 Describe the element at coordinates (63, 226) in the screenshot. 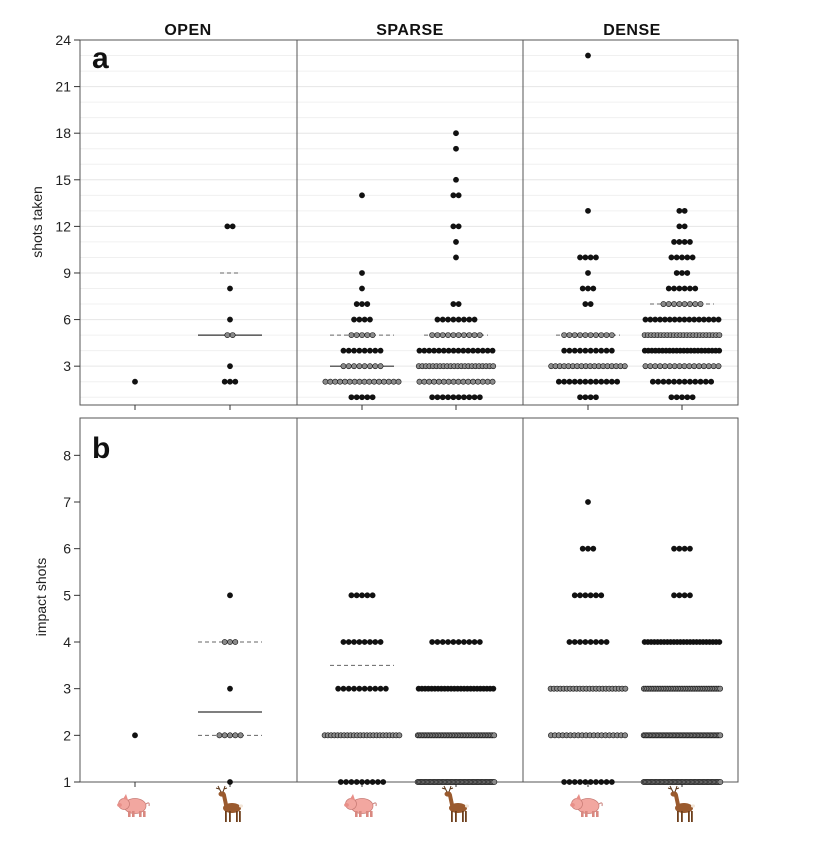

I see `y-tick-label: 12` at that location.